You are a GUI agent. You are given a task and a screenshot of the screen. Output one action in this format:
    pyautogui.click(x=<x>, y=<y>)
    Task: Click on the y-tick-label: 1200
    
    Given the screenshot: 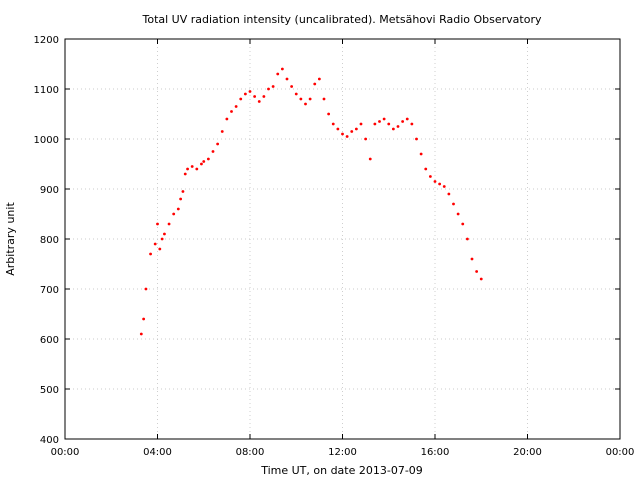 What is the action you would take?
    pyautogui.click(x=46, y=40)
    